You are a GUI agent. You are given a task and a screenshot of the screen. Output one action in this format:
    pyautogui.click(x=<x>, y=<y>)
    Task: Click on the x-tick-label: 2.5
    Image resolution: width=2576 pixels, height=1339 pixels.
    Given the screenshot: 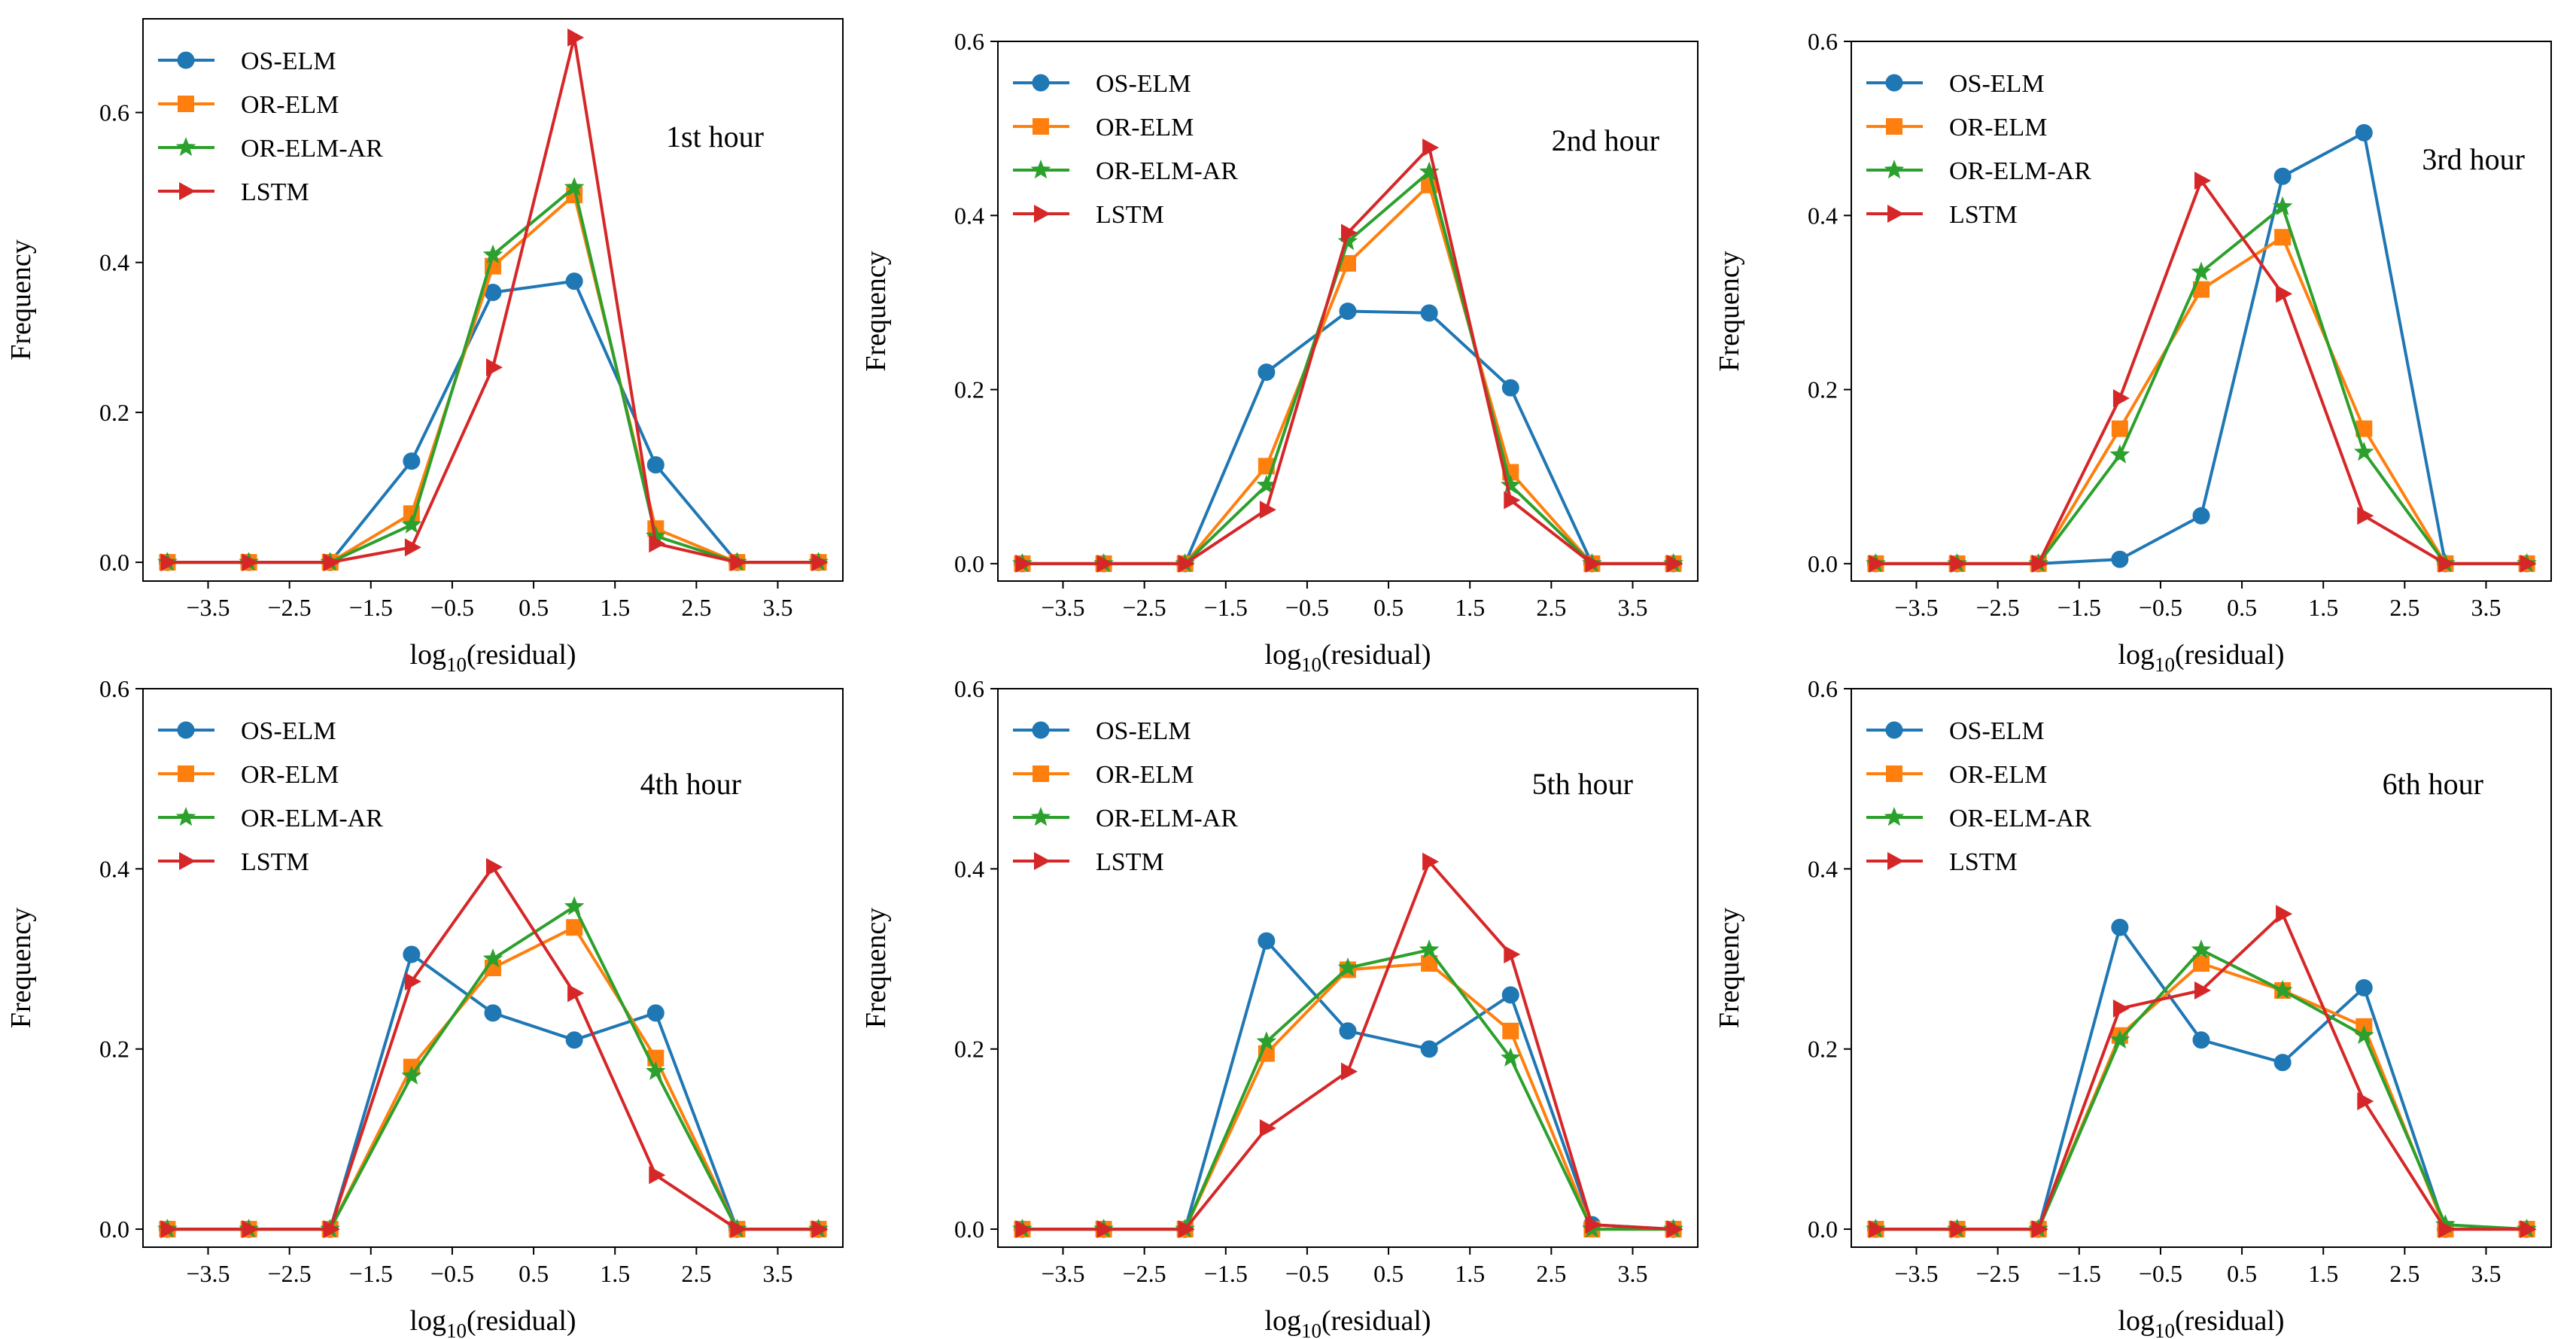 What is the action you would take?
    pyautogui.click(x=1551, y=608)
    